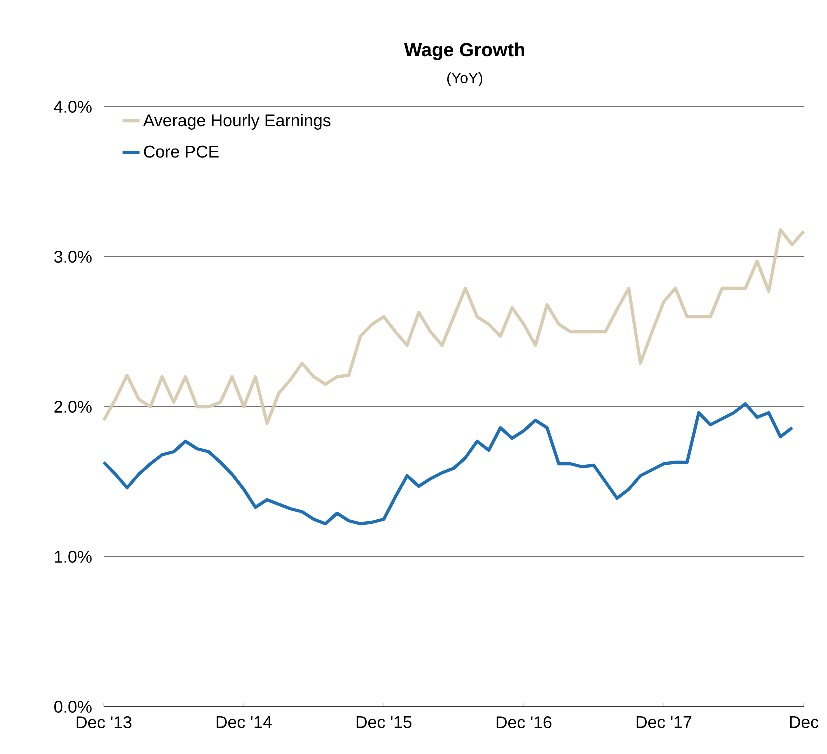 This screenshot has height=754, width=827. I want to click on y-tick-label: 3.0%, so click(73, 257).